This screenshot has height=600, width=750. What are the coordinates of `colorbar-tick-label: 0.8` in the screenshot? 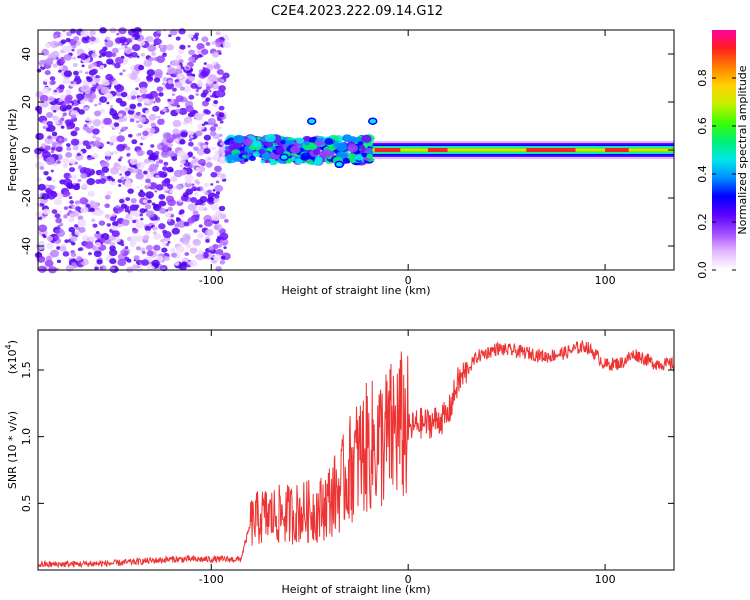 It's located at (702, 78).